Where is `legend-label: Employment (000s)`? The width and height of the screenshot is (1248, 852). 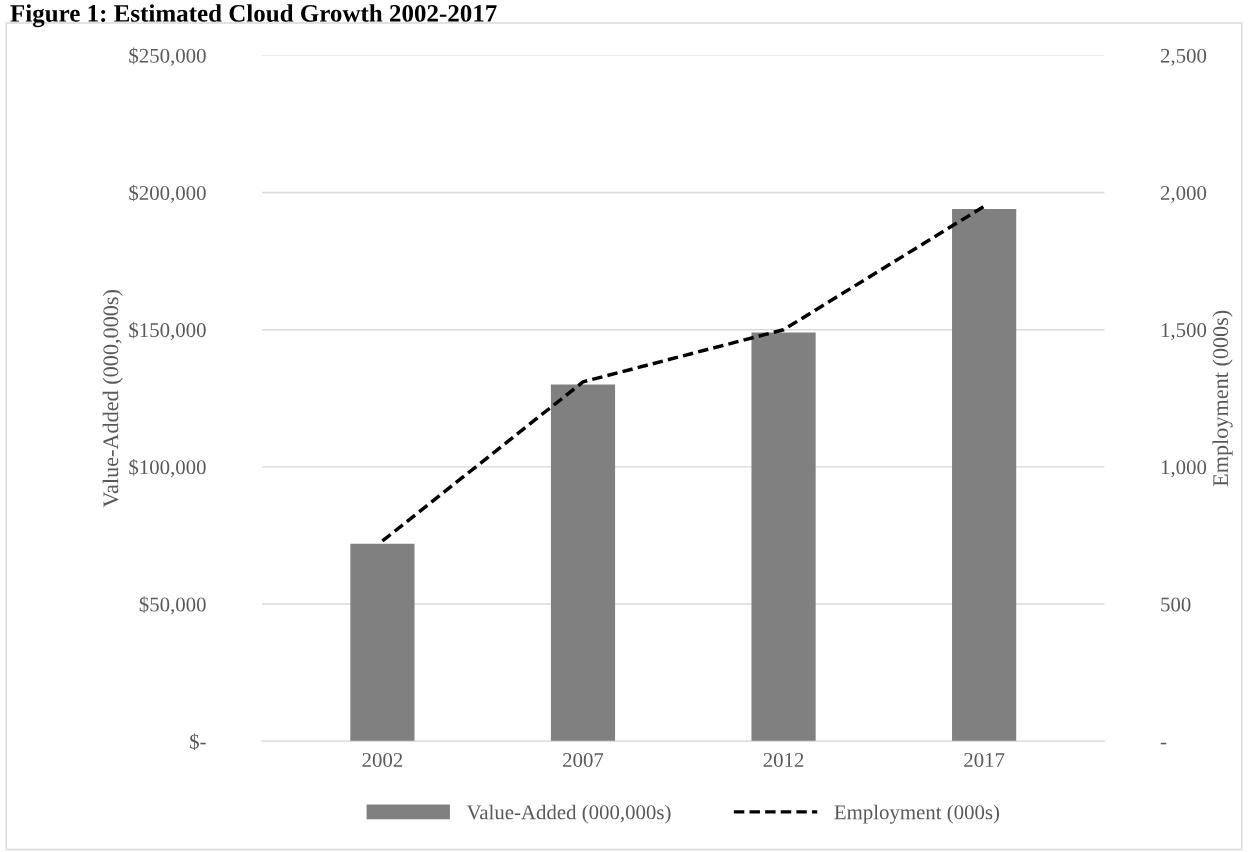
legend-label: Employment (000s) is located at coordinates (917, 814).